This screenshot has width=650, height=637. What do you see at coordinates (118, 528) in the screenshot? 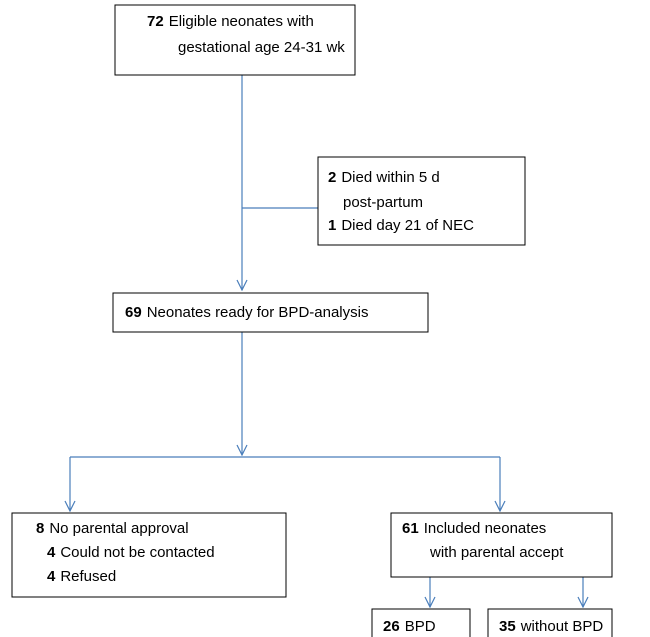
I see `label: No parental approval` at bounding box center [118, 528].